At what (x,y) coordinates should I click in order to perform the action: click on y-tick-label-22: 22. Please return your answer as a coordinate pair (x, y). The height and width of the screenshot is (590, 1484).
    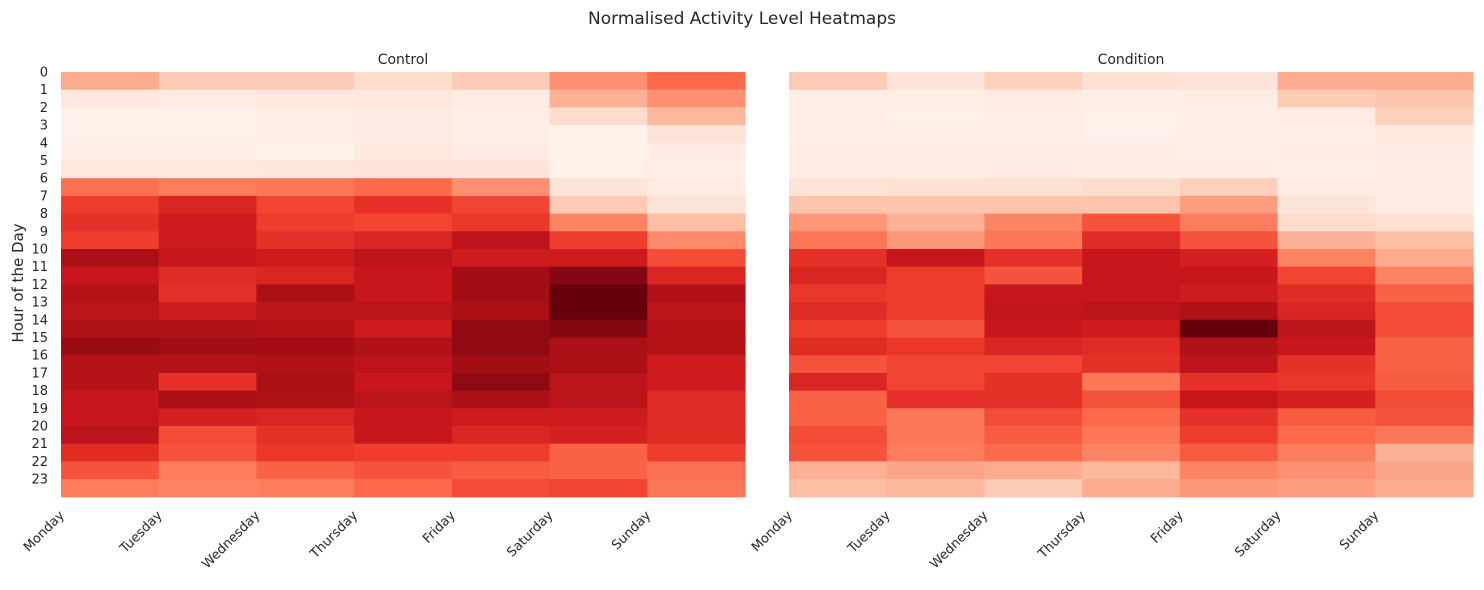
    Looking at the image, I should click on (39, 462).